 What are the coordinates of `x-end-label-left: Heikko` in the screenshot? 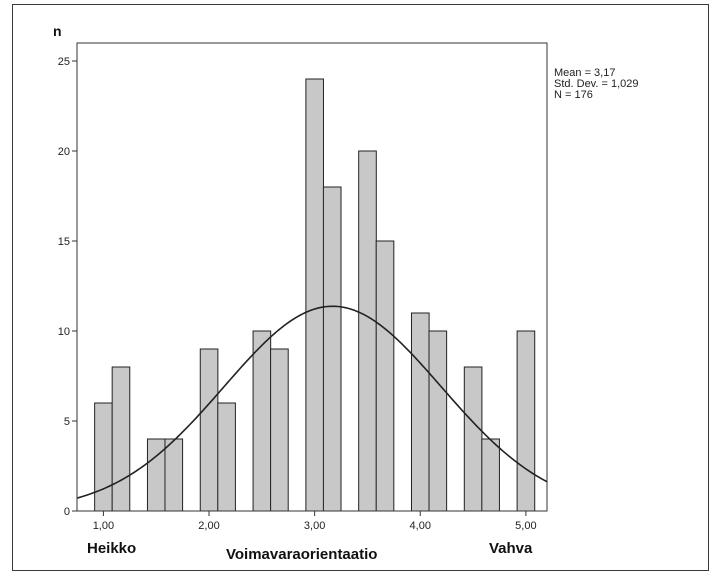 It's located at (111, 548).